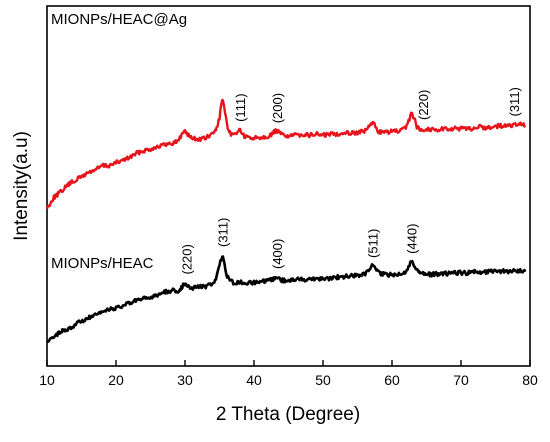  What do you see at coordinates (461, 380) in the screenshot?
I see `x-tick-label-70: 70` at bounding box center [461, 380].